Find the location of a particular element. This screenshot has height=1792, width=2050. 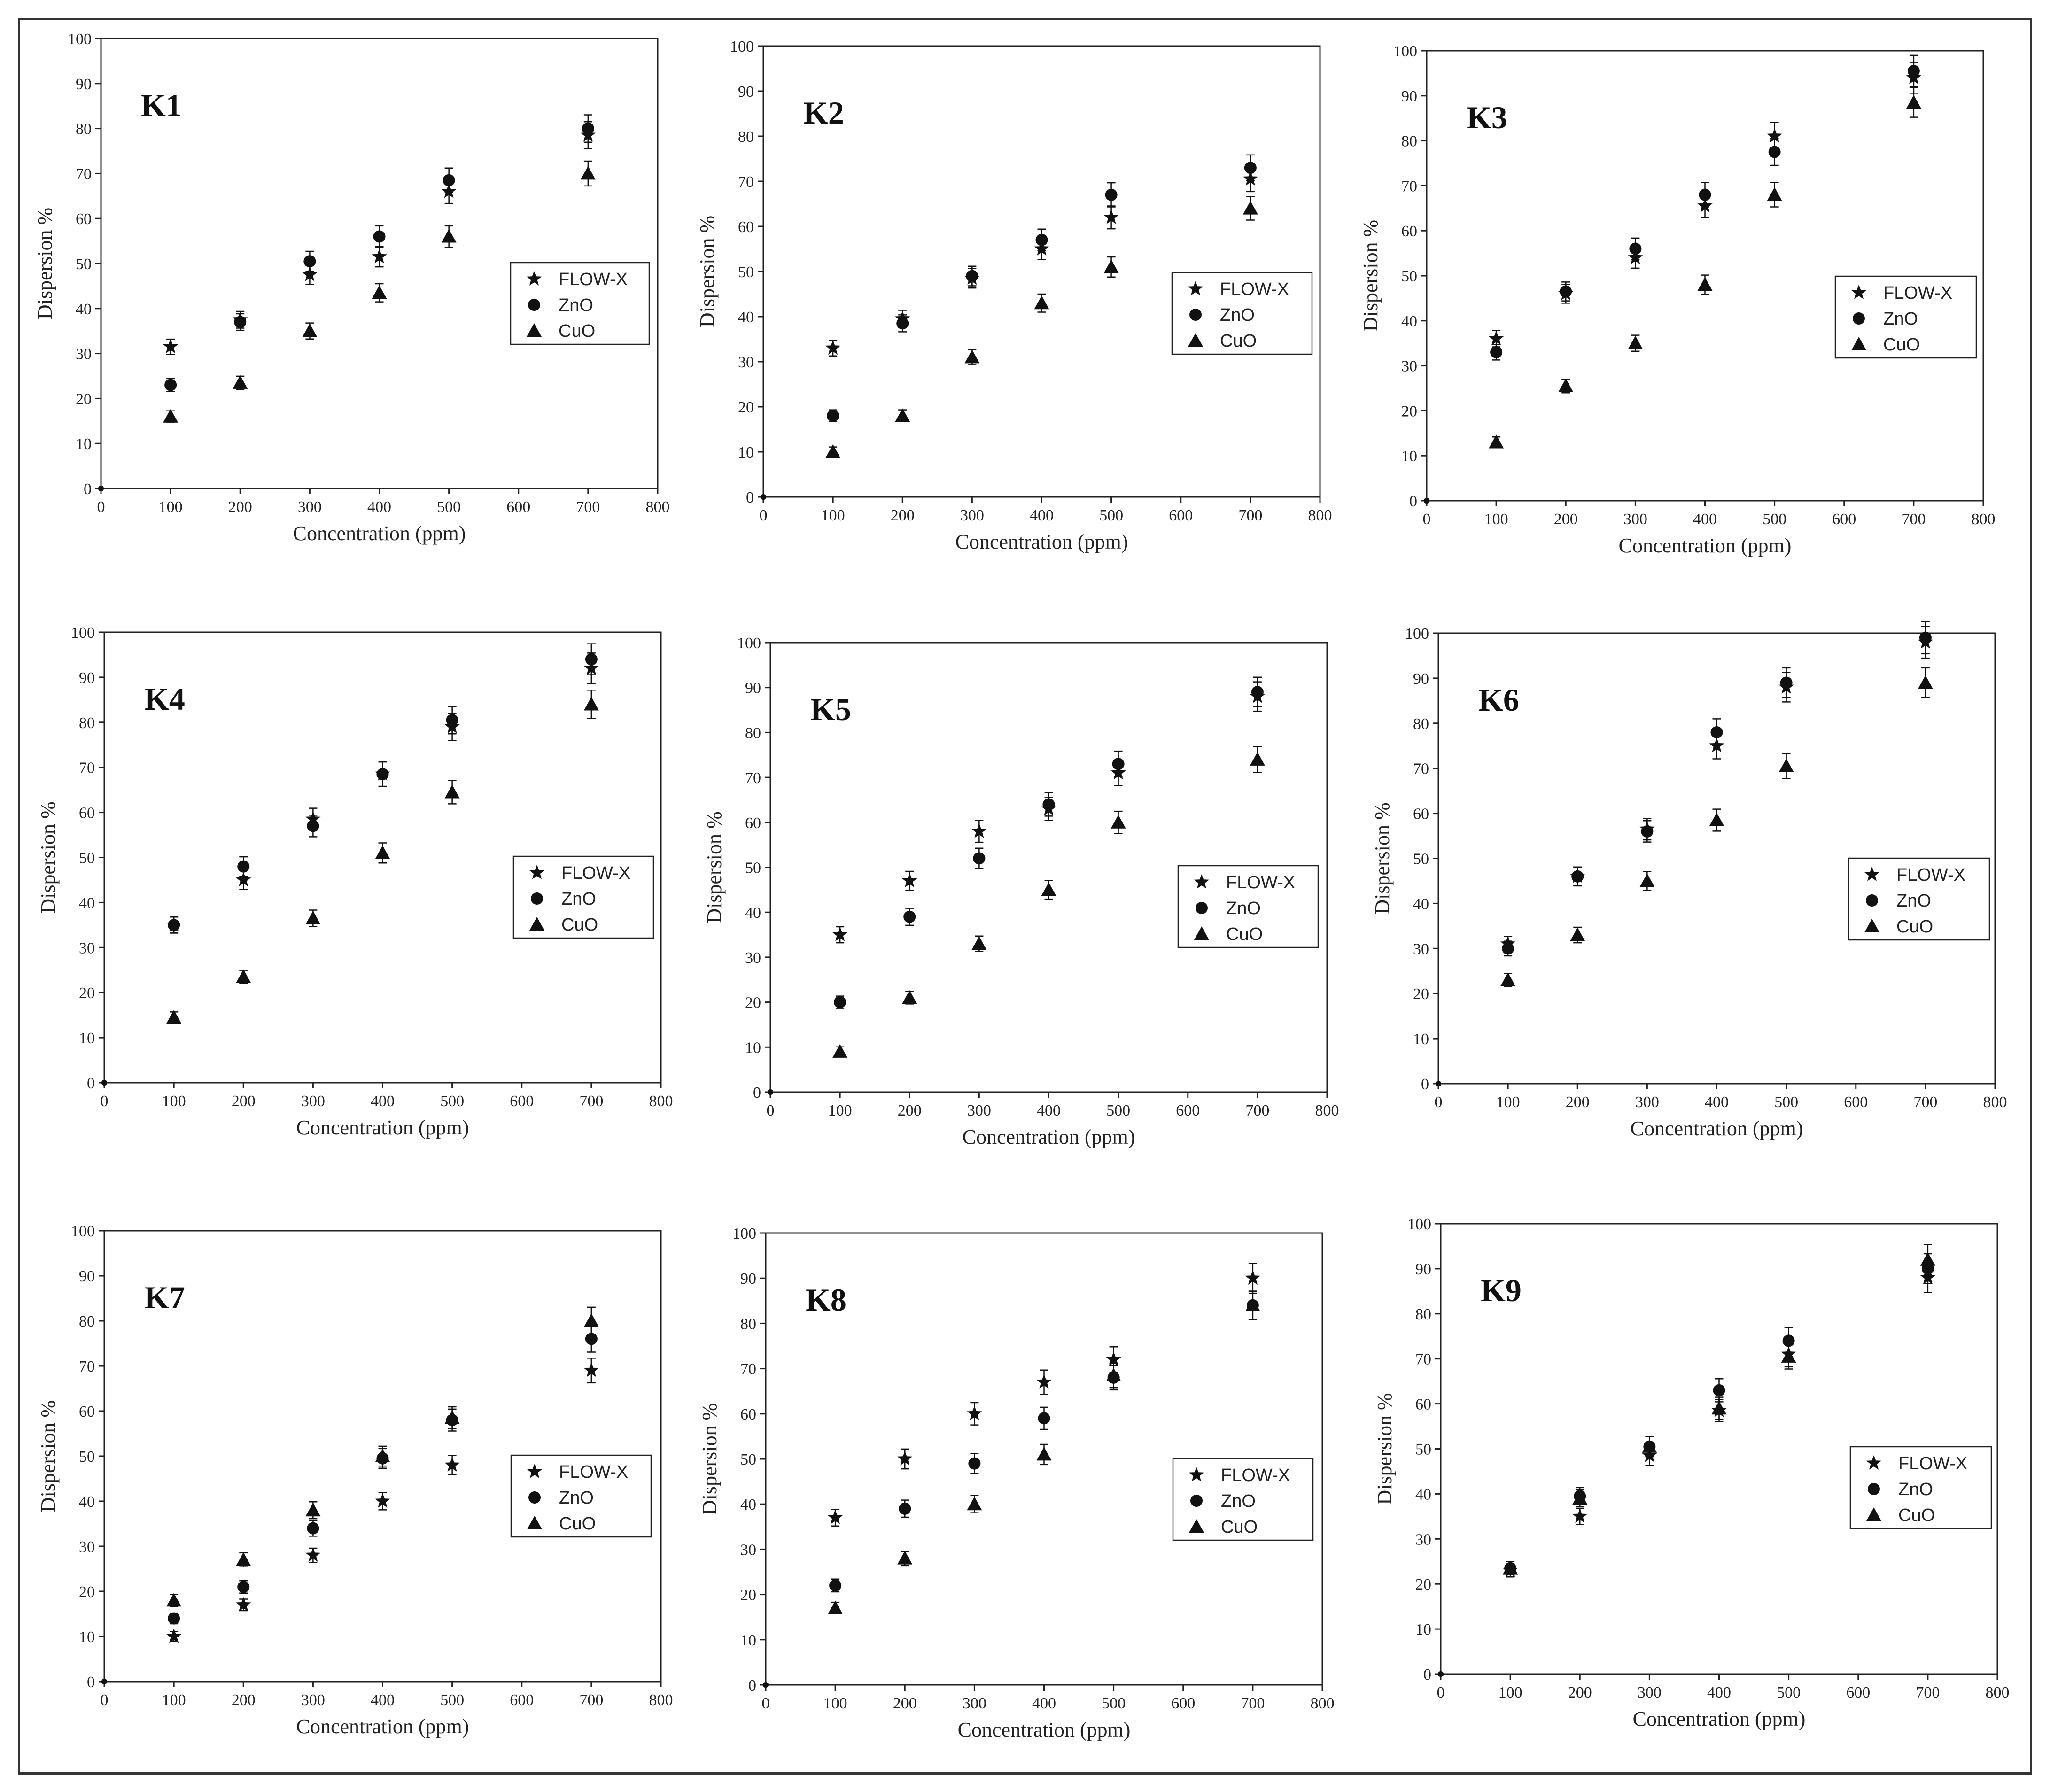

y-tick-label: 20 is located at coordinates (1423, 1584).